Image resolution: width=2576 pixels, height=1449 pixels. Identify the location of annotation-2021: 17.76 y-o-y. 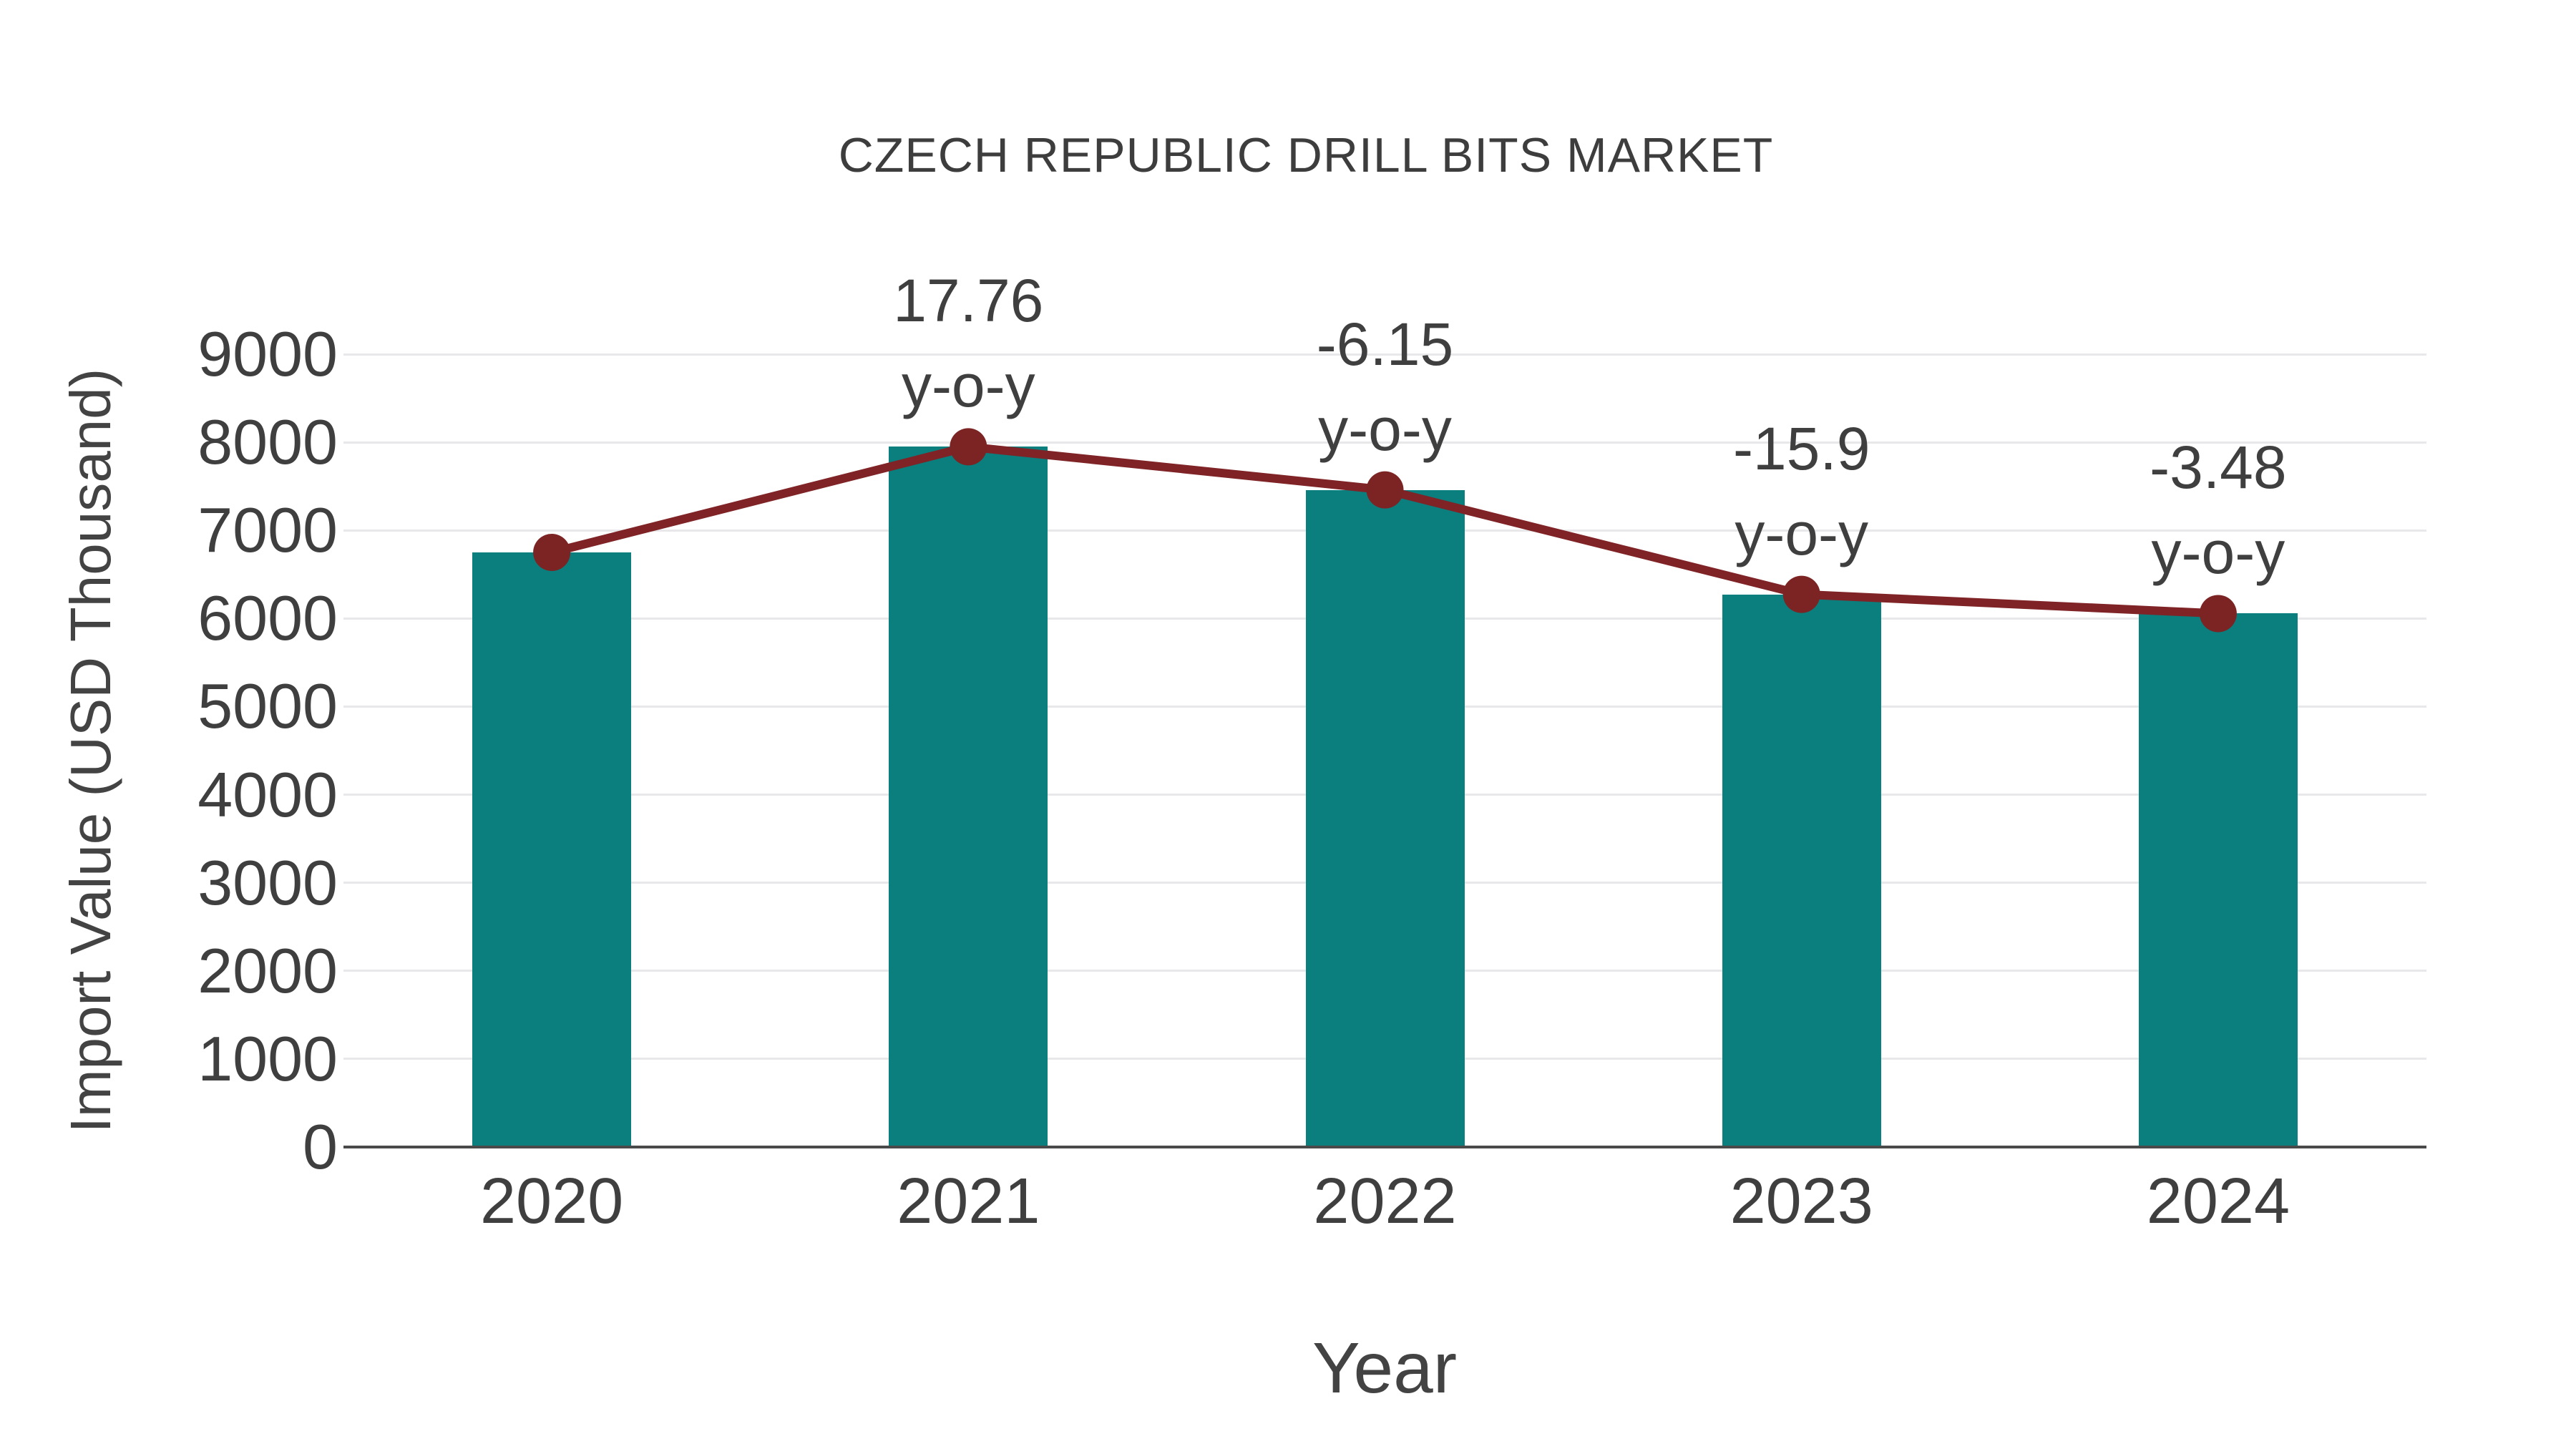
(968, 343).